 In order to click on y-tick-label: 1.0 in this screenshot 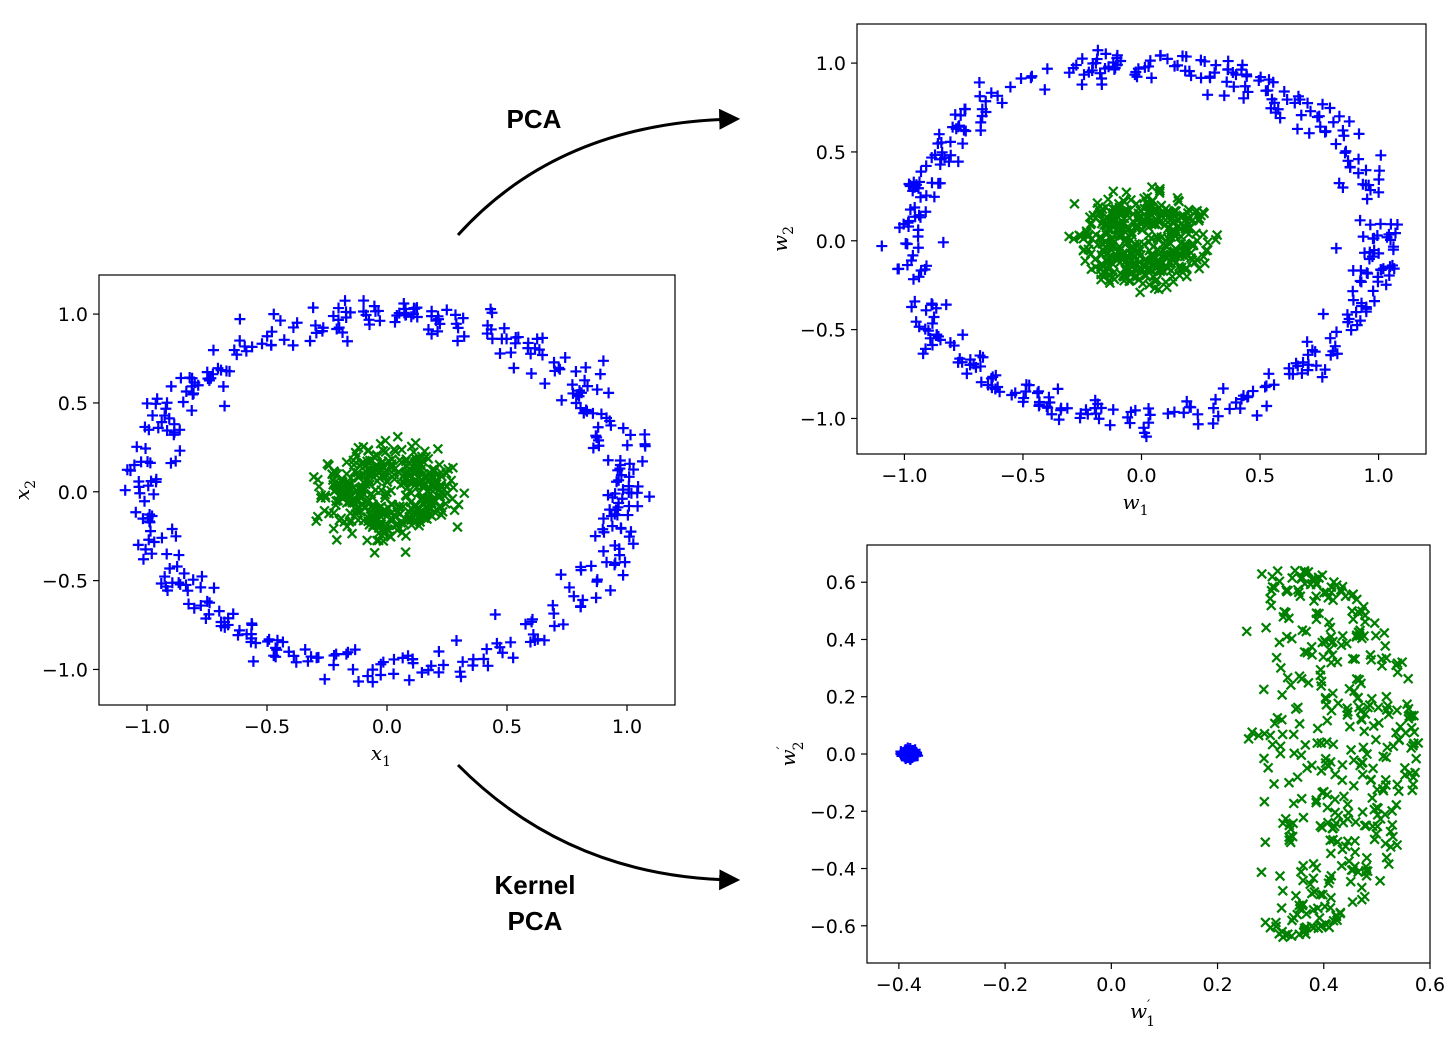, I will do `click(831, 64)`.